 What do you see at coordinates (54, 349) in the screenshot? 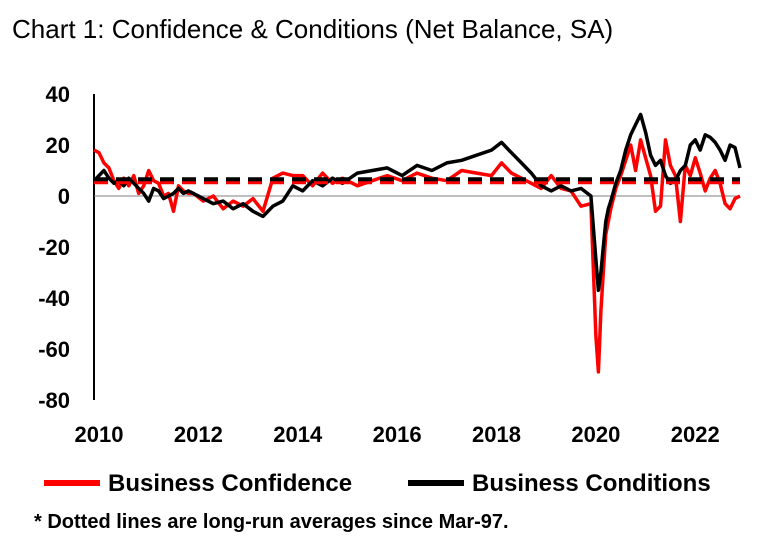
I see `y-tick-label: -60` at bounding box center [54, 349].